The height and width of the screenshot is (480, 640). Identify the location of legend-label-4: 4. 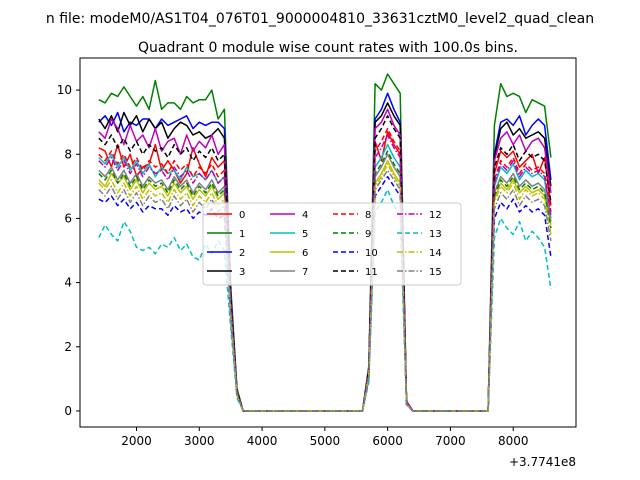
(305, 215).